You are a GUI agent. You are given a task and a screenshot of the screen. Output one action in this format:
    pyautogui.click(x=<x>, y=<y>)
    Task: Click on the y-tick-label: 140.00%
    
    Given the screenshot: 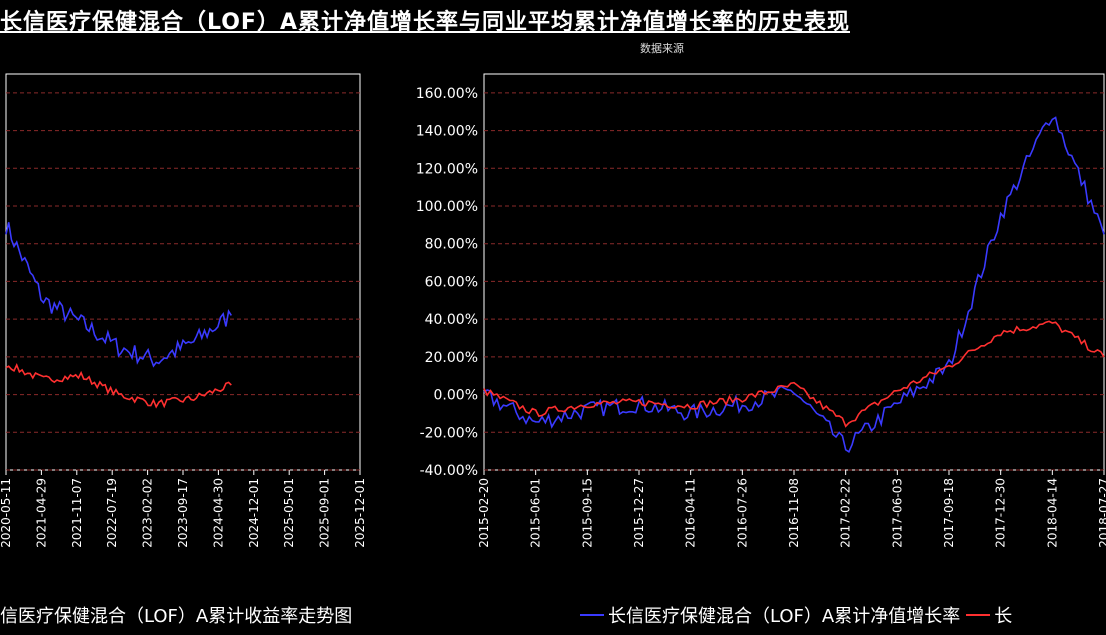 What is the action you would take?
    pyautogui.click(x=447, y=132)
    